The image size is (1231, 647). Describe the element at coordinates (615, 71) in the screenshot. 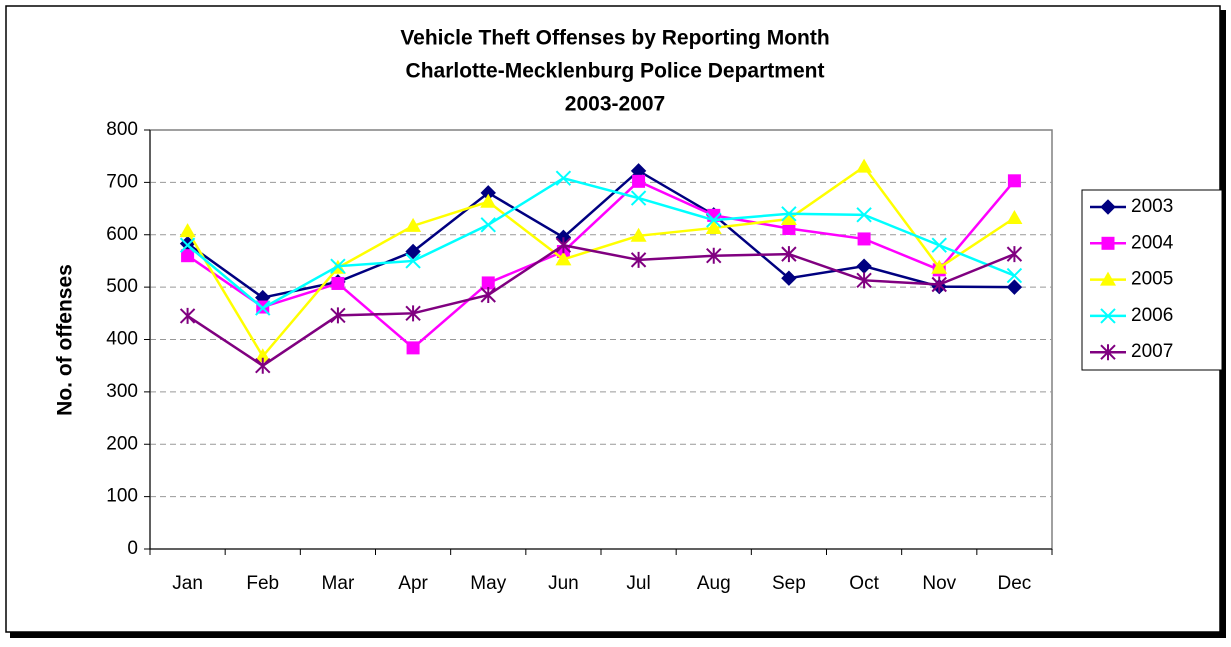

I see `chart-title: Charlotte-Mecklenburg Police Department` at that location.